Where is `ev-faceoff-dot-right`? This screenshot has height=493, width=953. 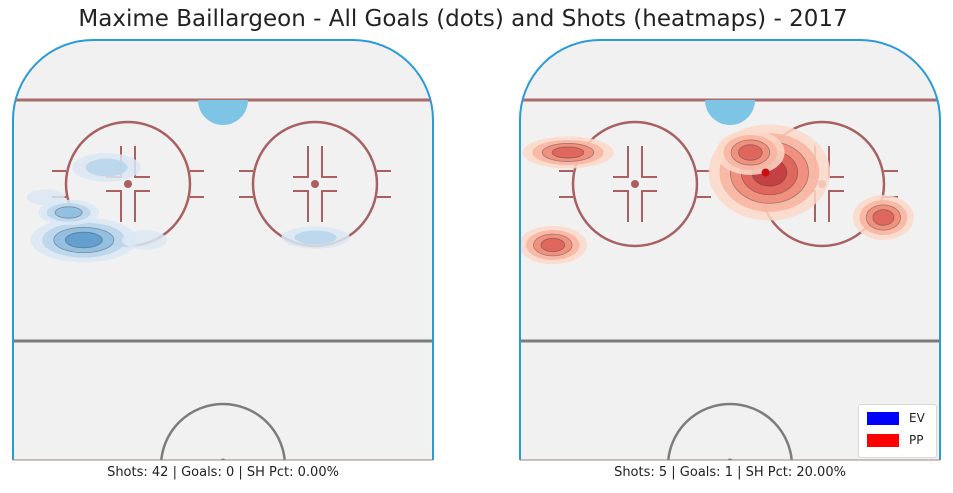 ev-faceoff-dot-right is located at coordinates (315, 184).